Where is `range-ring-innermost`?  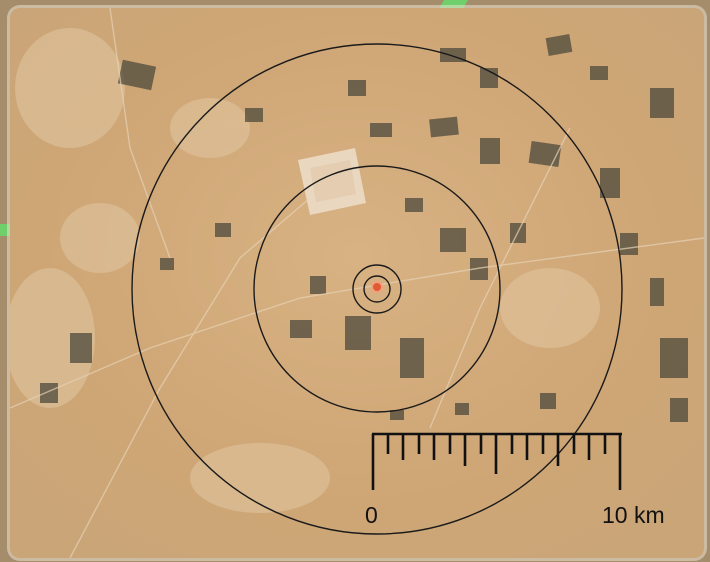
range-ring-innermost is located at coordinates (377, 289).